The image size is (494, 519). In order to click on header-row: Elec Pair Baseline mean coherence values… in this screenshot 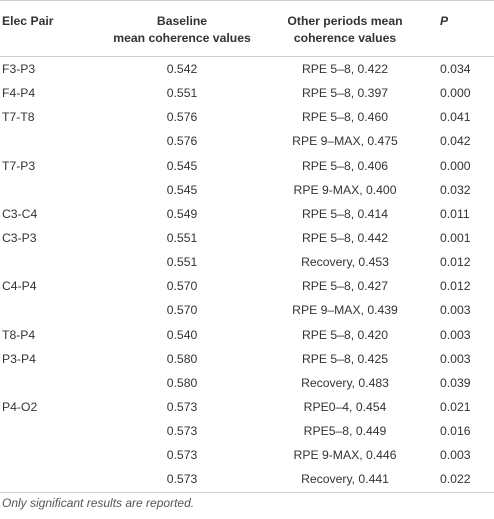, I will do `click(247, 28)`.